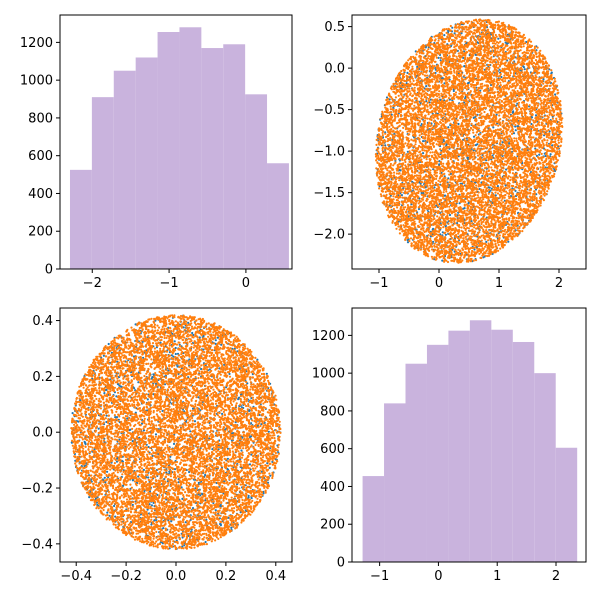 This screenshot has width=600, height=600. What do you see at coordinates (40, 232) in the screenshot?
I see `y-tick-label: 200` at bounding box center [40, 232].